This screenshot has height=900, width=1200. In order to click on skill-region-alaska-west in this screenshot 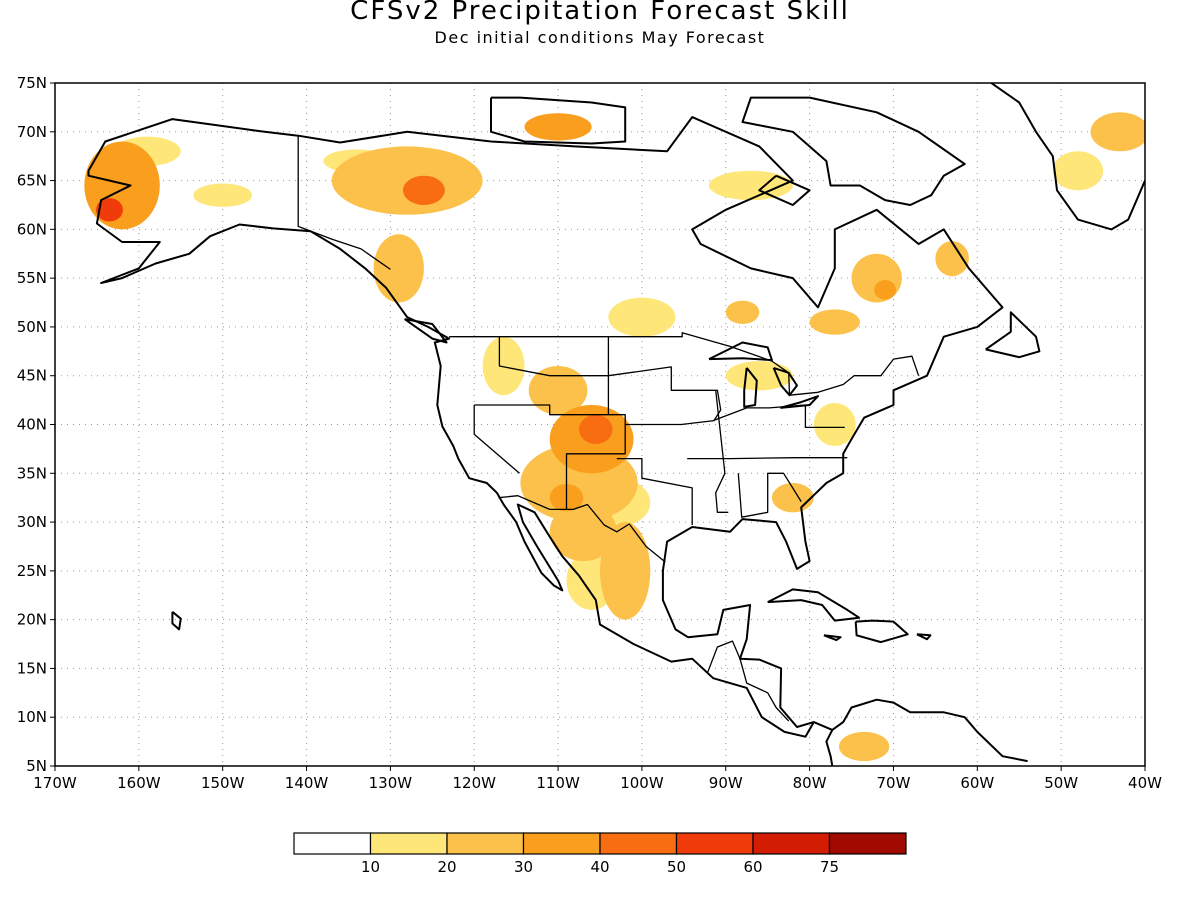, I will do `click(122, 185)`.